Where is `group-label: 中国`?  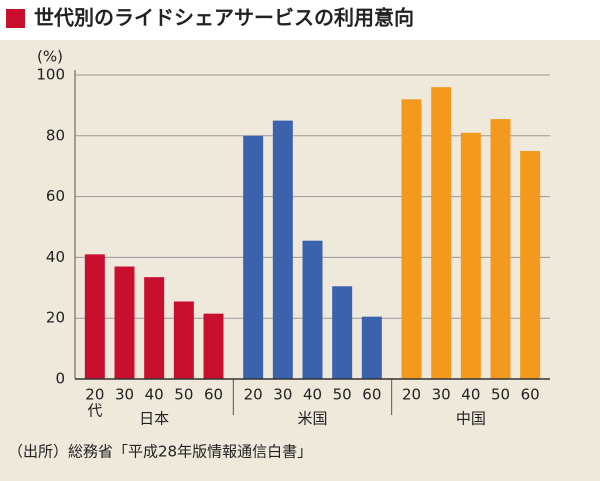 group-label: 中国 is located at coordinates (471, 419).